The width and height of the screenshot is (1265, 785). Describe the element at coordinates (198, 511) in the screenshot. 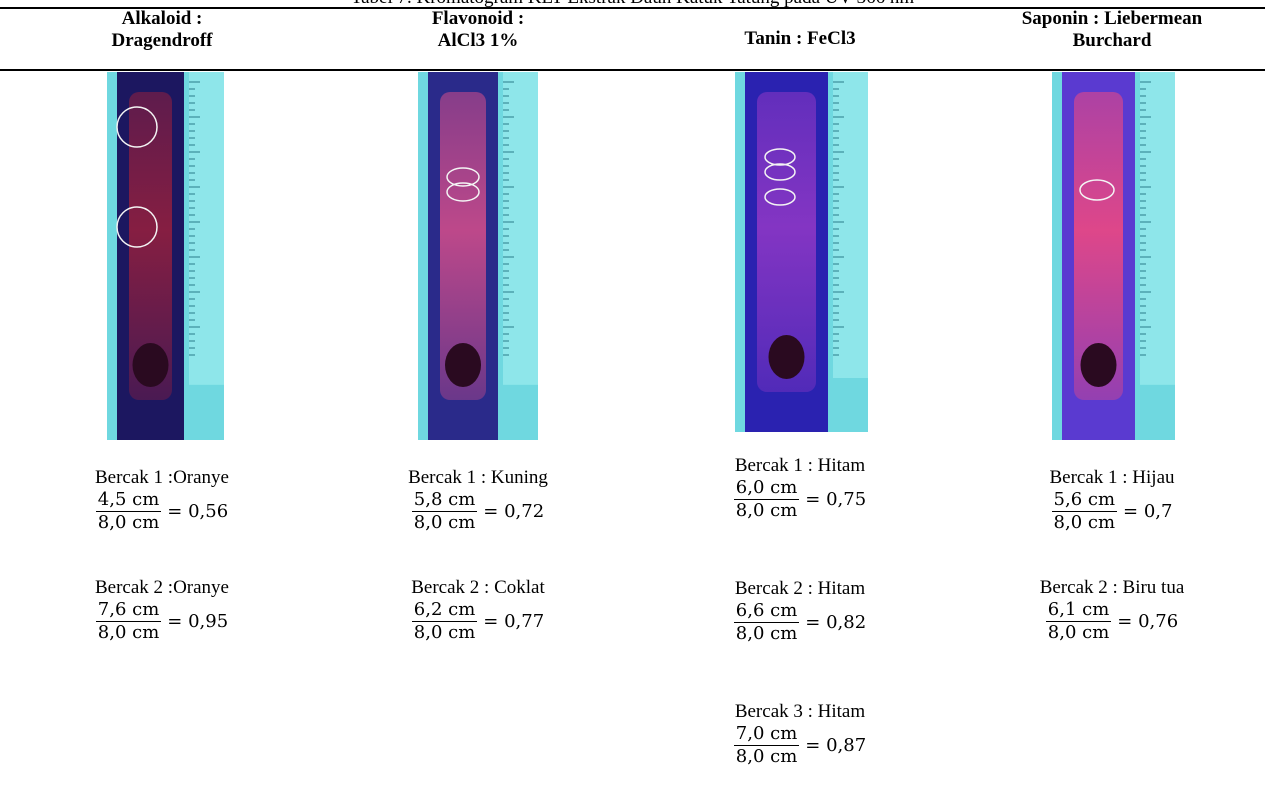

I see `rf-result: = 0,56` at that location.